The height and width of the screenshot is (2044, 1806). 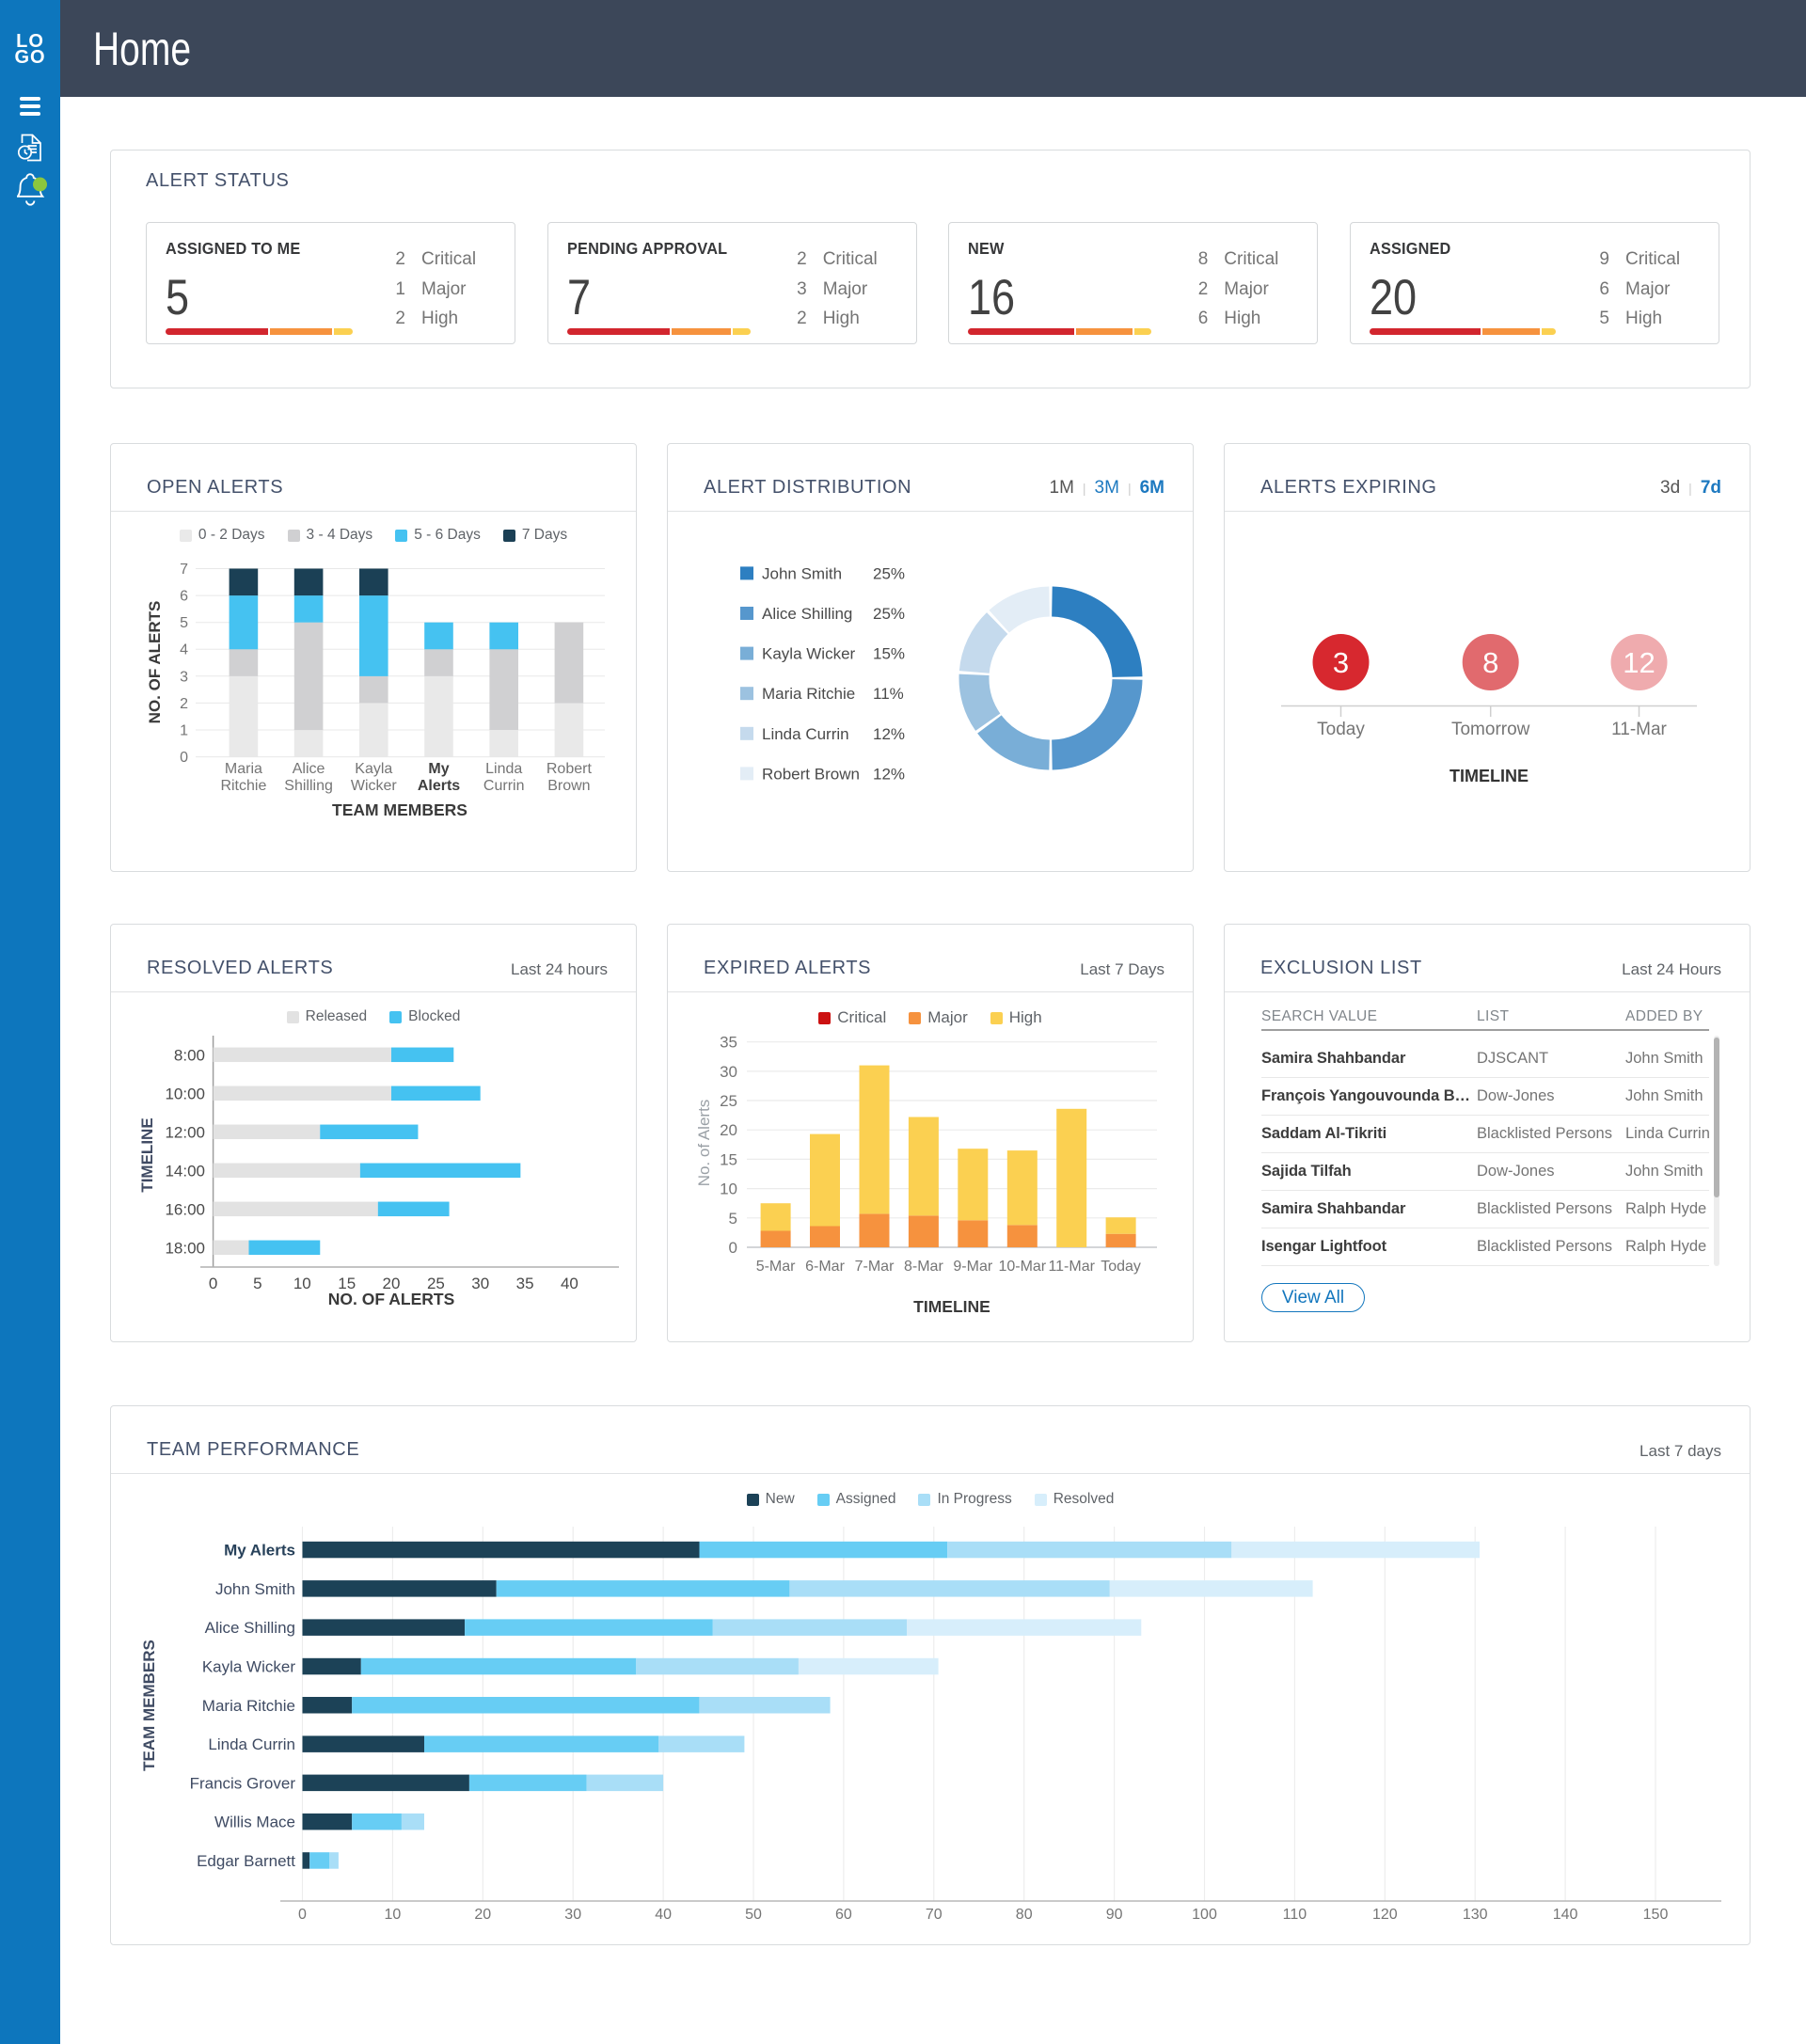 I want to click on svg-text: 12:00, so click(x=185, y=1132).